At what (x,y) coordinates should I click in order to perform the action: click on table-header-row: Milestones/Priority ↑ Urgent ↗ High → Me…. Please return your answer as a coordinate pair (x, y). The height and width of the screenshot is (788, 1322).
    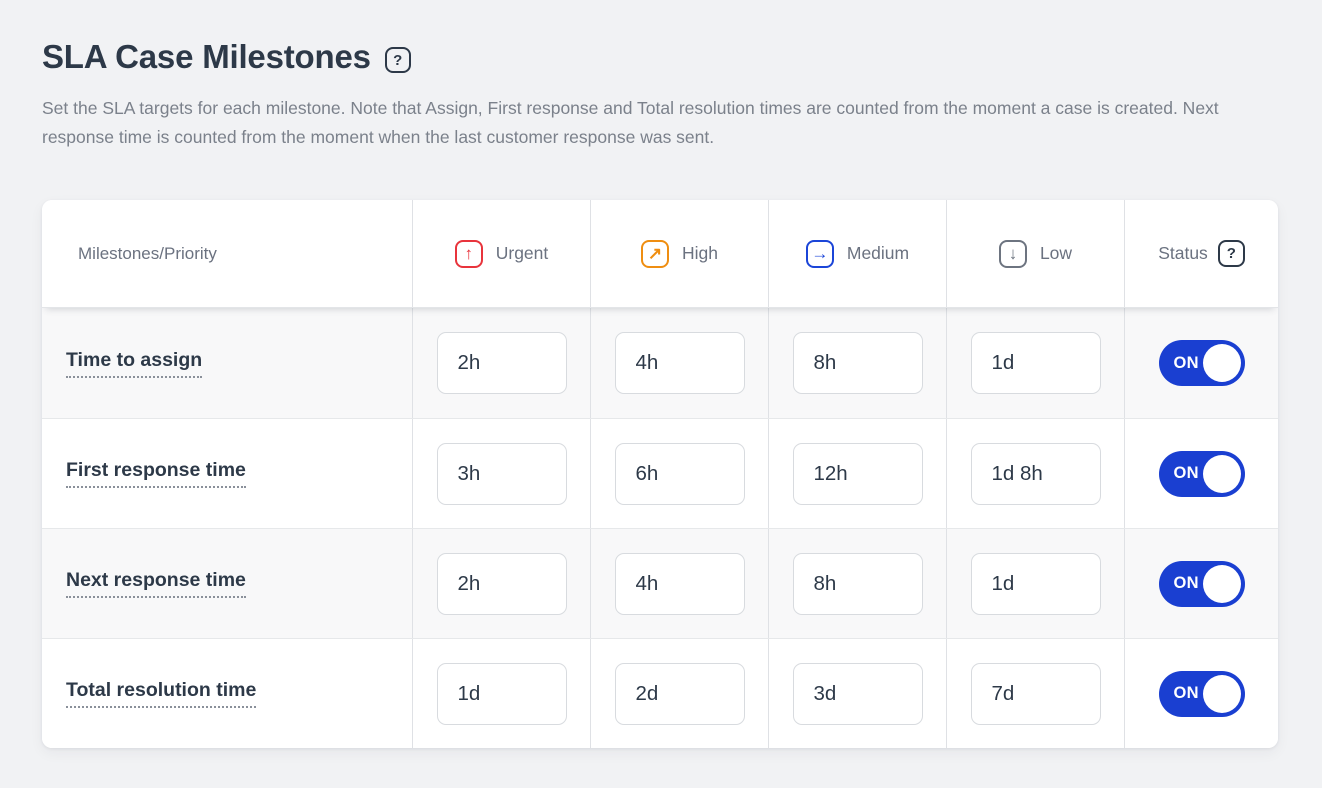
    Looking at the image, I should click on (660, 254).